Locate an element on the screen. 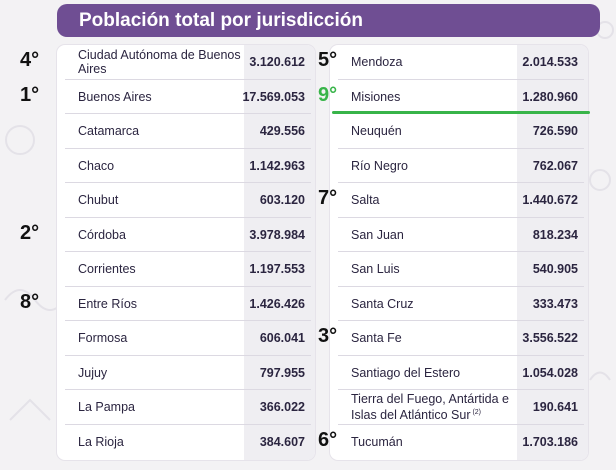 The height and width of the screenshot is (470, 616). rank-label: 5° is located at coordinates (328, 60).